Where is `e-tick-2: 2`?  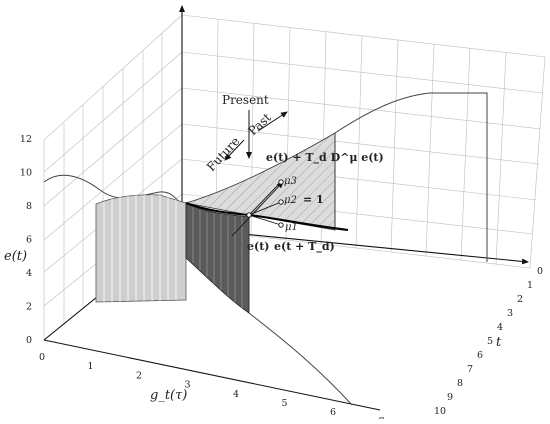 e-tick-2: 2 is located at coordinates (29, 307).